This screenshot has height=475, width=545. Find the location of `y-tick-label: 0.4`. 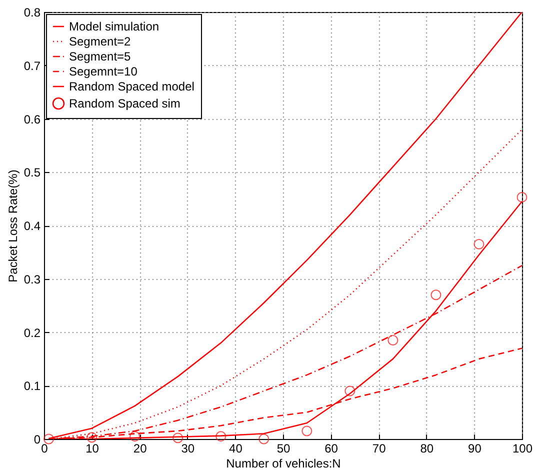

y-tick-label: 0.4 is located at coordinates (32, 226).